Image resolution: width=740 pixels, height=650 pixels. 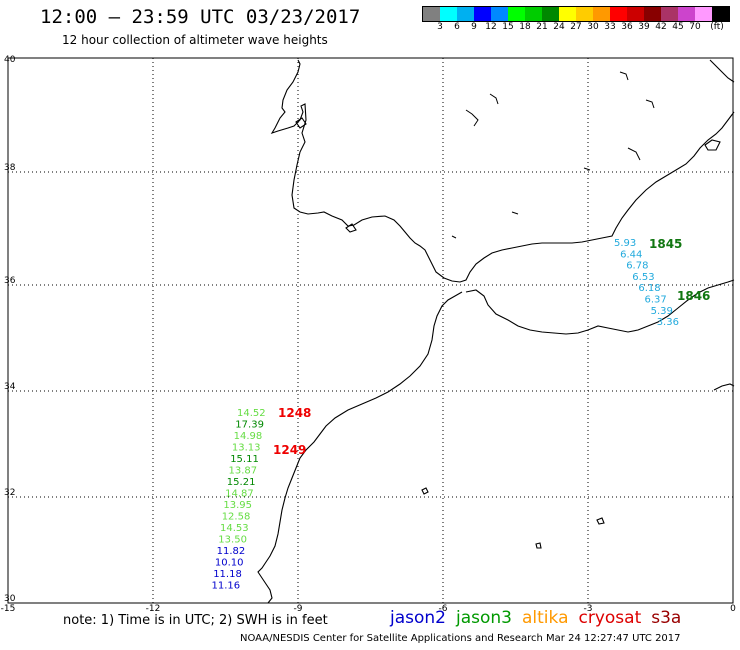 What do you see at coordinates (246, 448) in the screenshot?
I see `wave-height-label: 13.13` at bounding box center [246, 448].